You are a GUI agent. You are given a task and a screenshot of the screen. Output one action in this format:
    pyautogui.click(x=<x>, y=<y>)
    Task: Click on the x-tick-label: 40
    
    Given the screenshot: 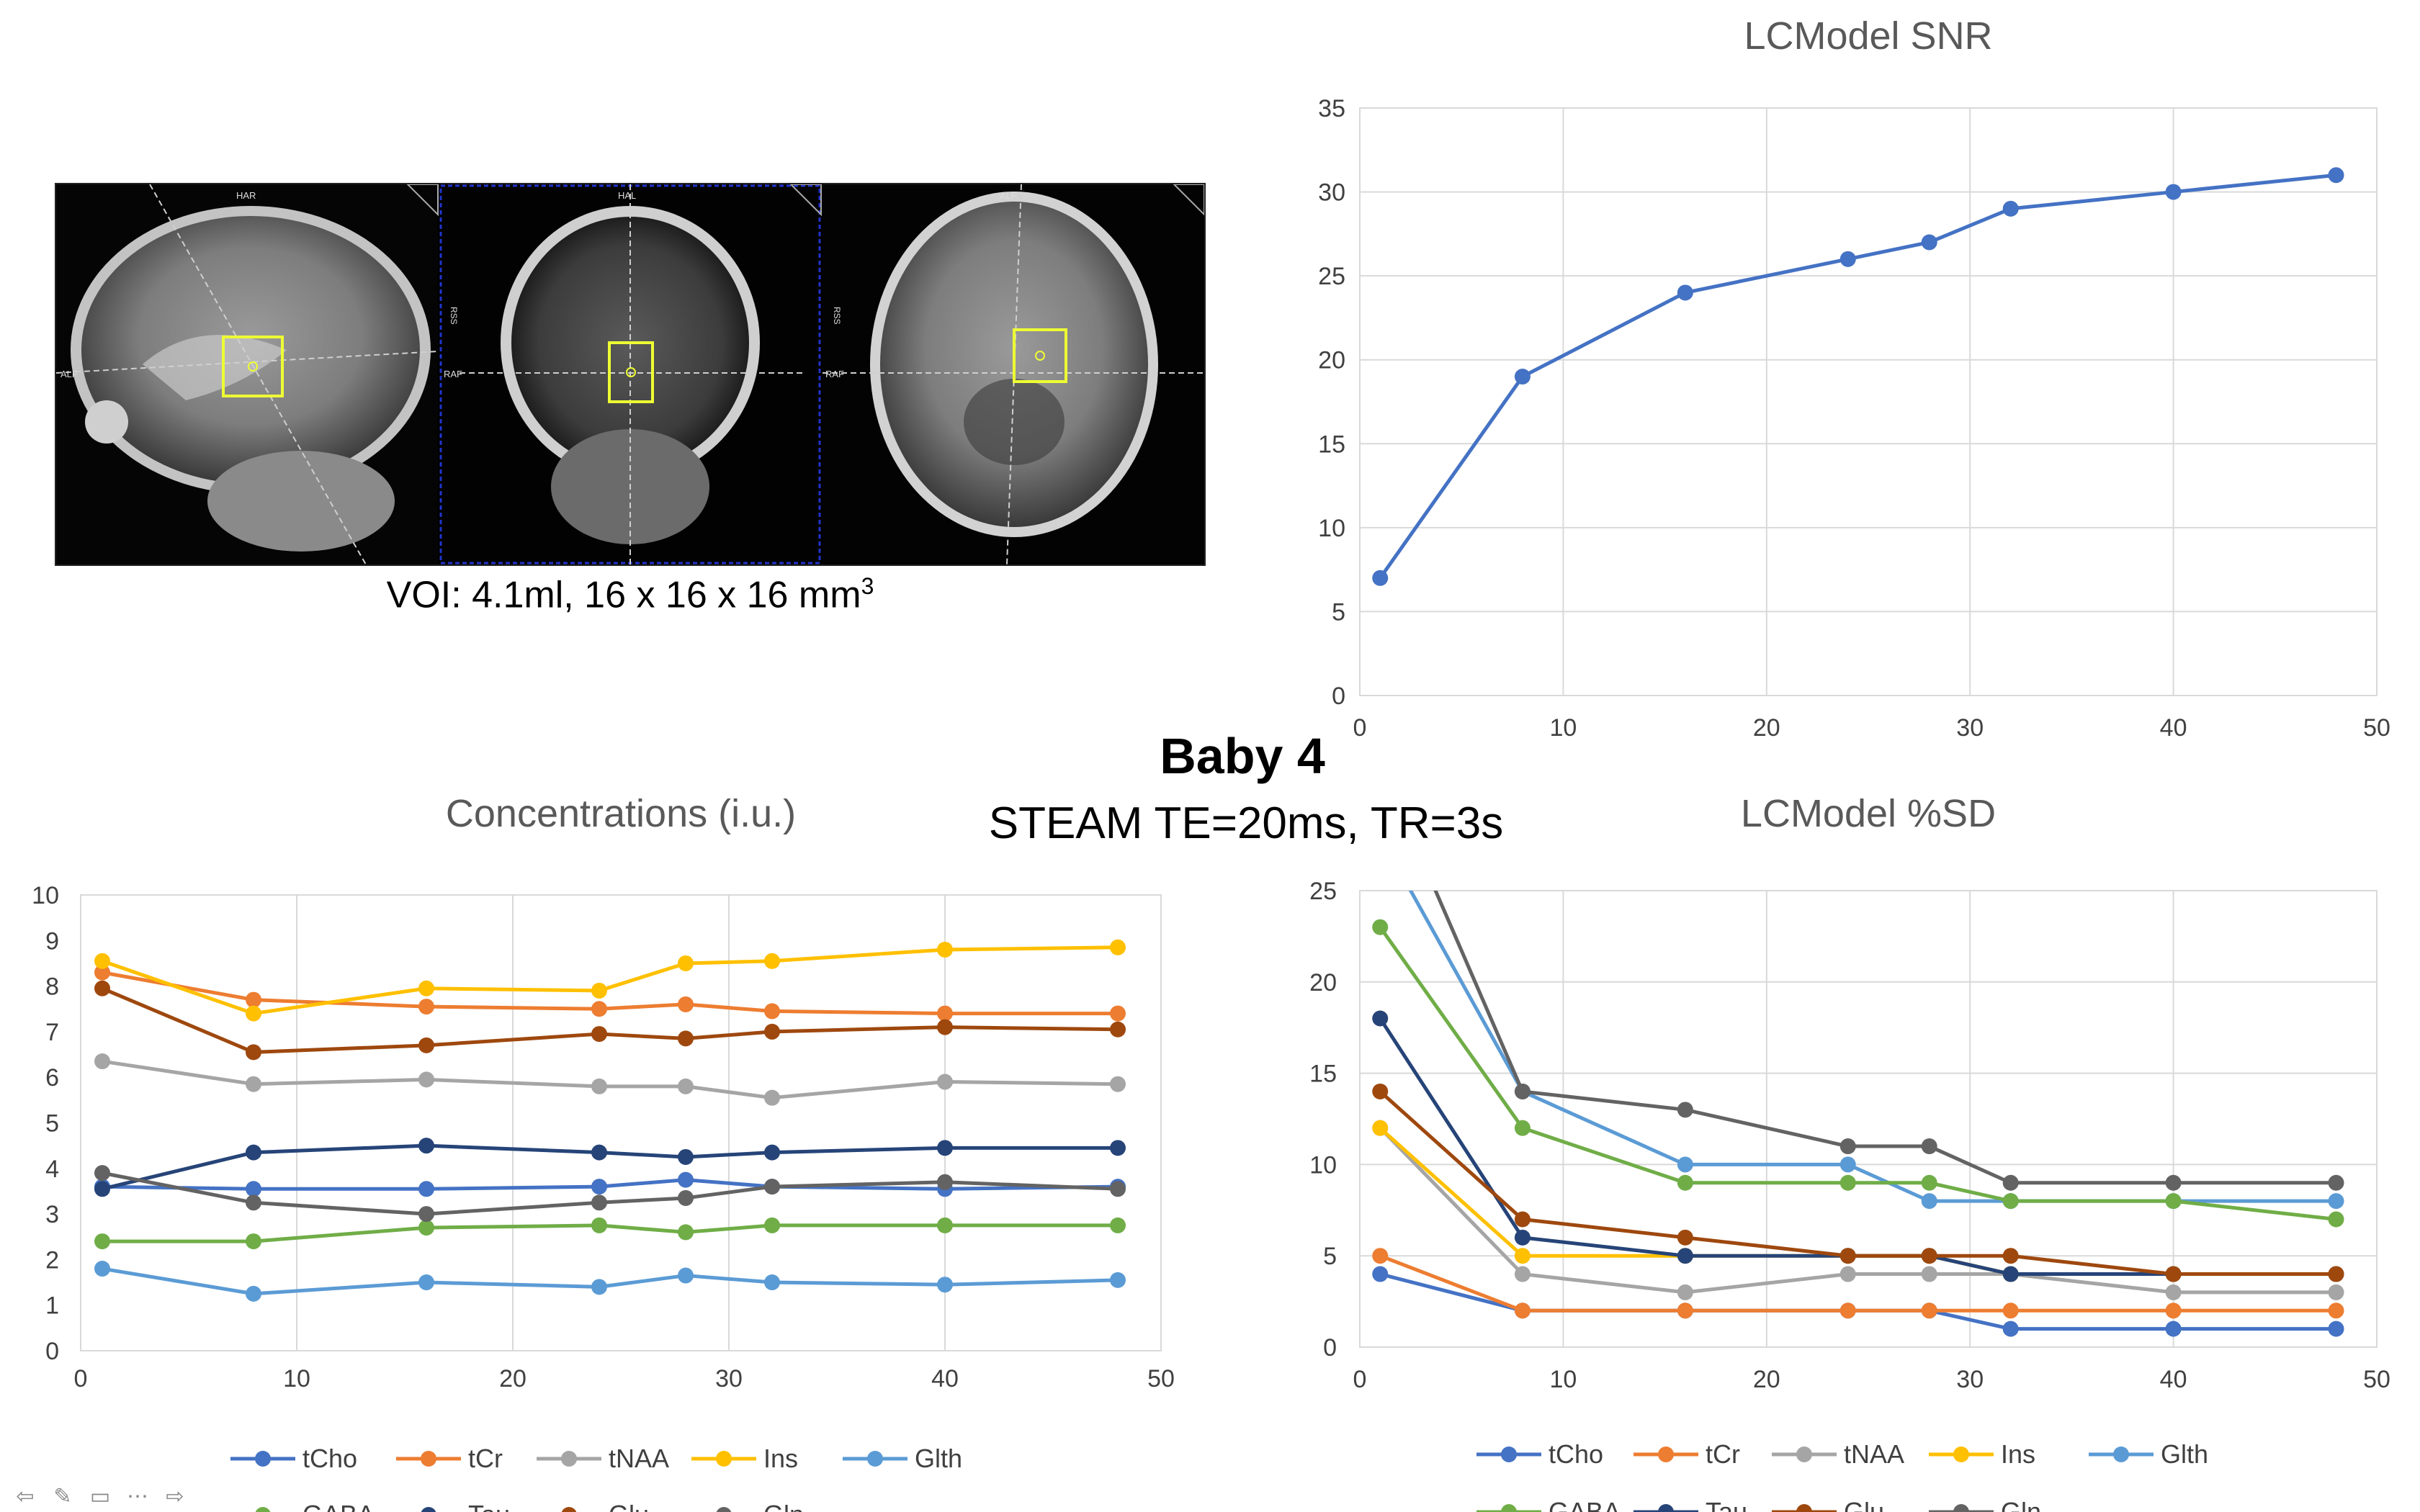 What is the action you would take?
    pyautogui.click(x=945, y=1378)
    